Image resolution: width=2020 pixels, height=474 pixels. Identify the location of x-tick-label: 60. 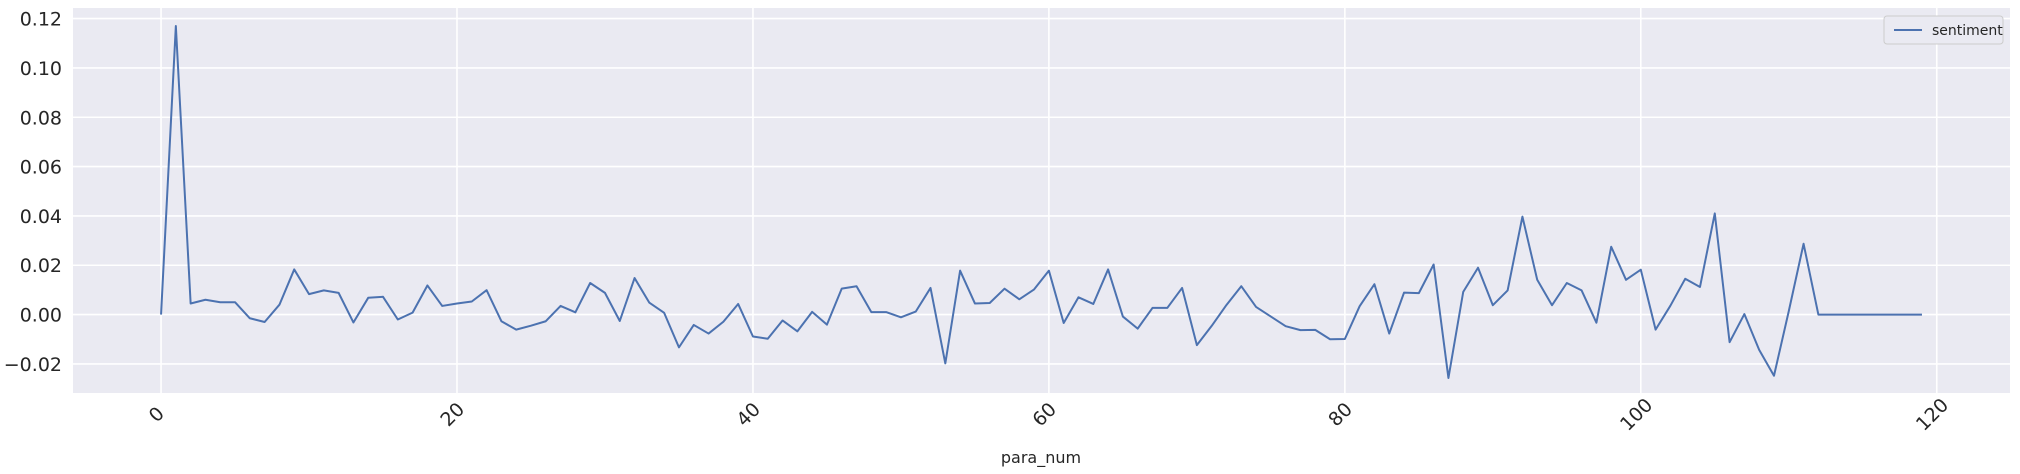
(1044, 414).